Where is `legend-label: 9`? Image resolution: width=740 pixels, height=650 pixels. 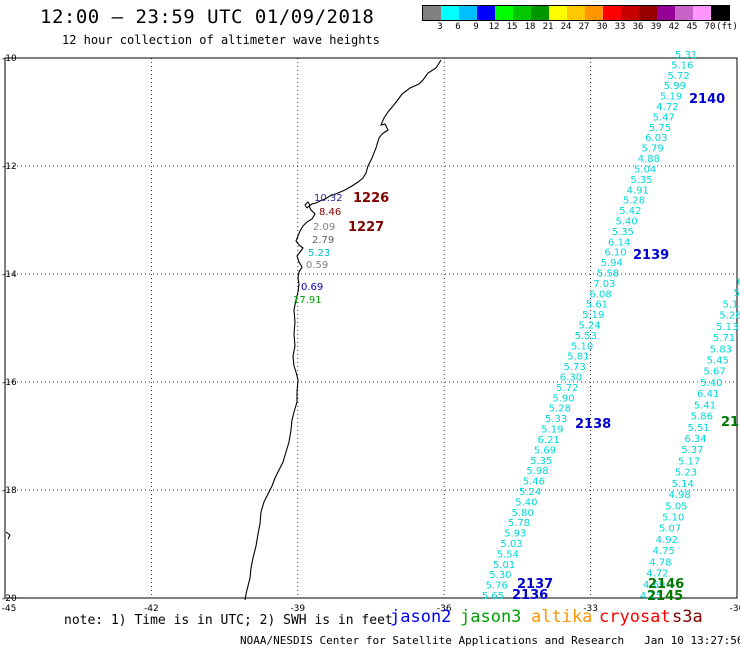 legend-label: 9 is located at coordinates (476, 27).